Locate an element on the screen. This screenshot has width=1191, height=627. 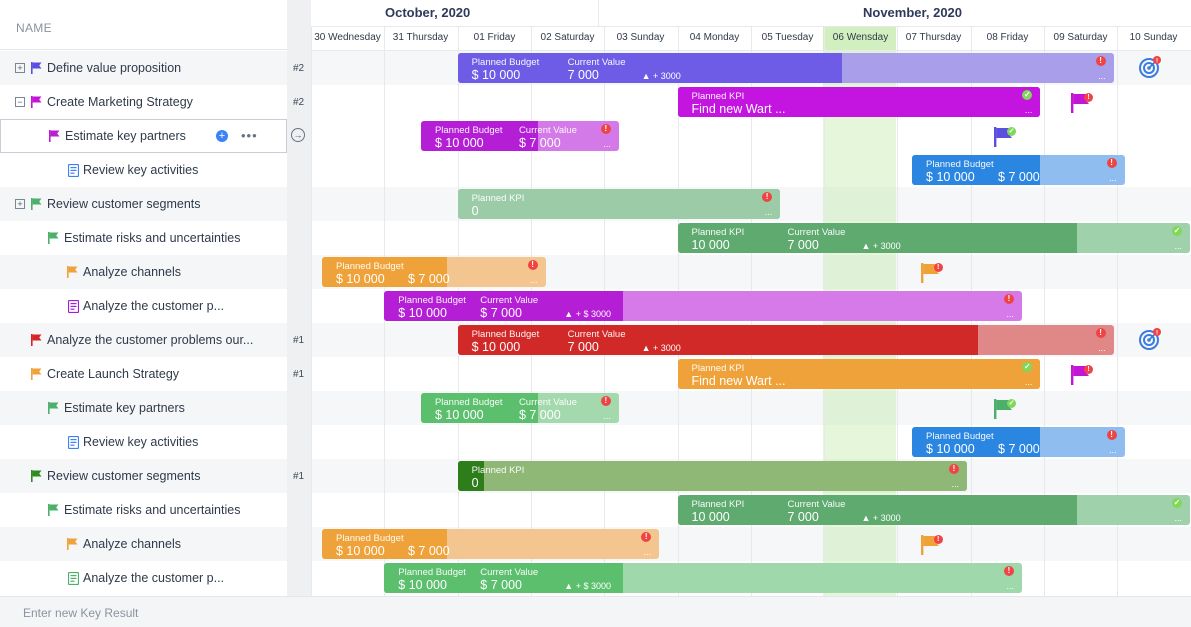
flag-icon is located at coordinates (72, 544).